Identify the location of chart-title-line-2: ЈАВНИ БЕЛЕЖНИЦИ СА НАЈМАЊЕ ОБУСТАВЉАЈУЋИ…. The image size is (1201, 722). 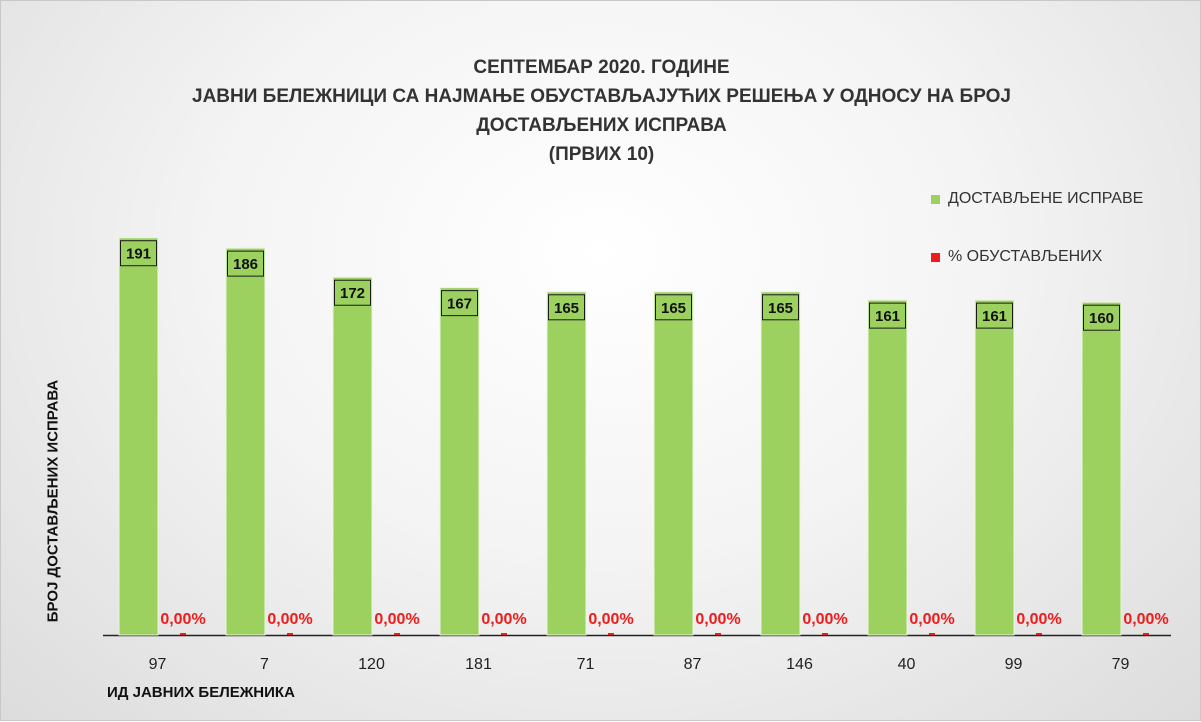
(601, 96).